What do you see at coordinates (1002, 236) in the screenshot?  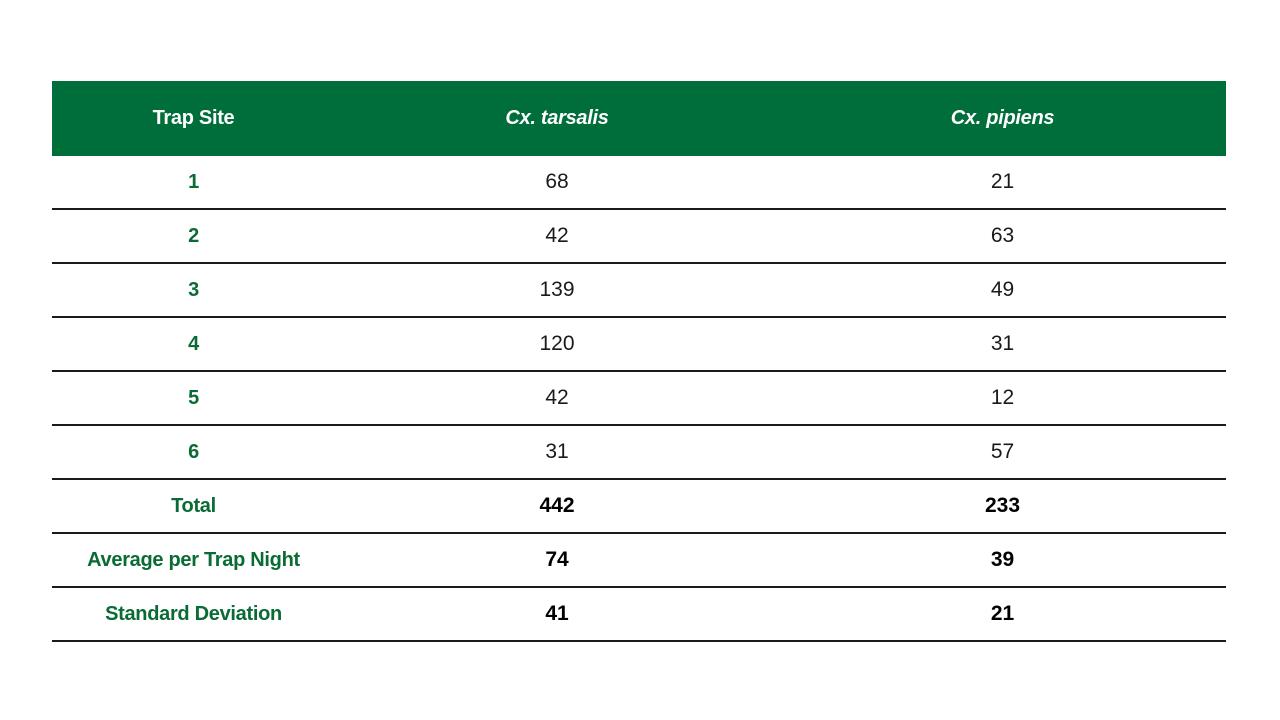 I see `pipiens-count-cell: 63` at bounding box center [1002, 236].